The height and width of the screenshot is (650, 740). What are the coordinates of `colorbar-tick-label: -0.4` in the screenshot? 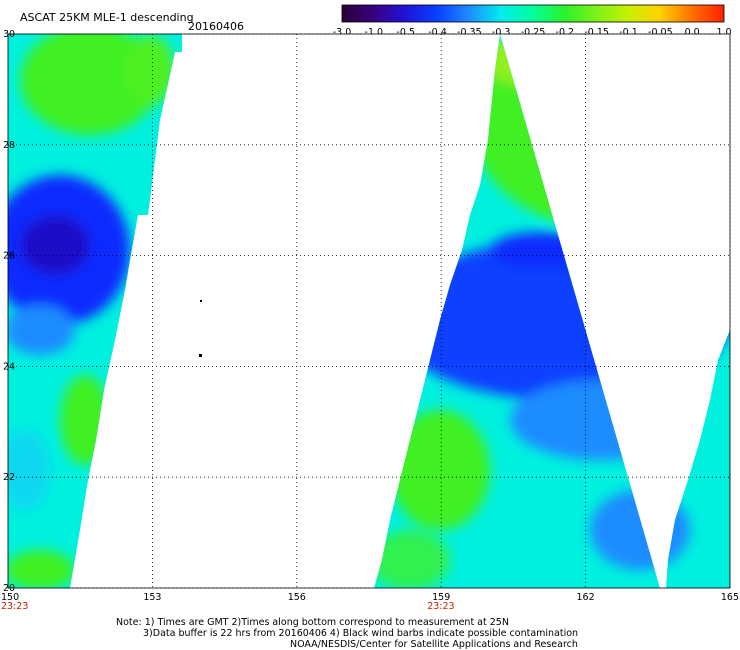 It's located at (437, 32).